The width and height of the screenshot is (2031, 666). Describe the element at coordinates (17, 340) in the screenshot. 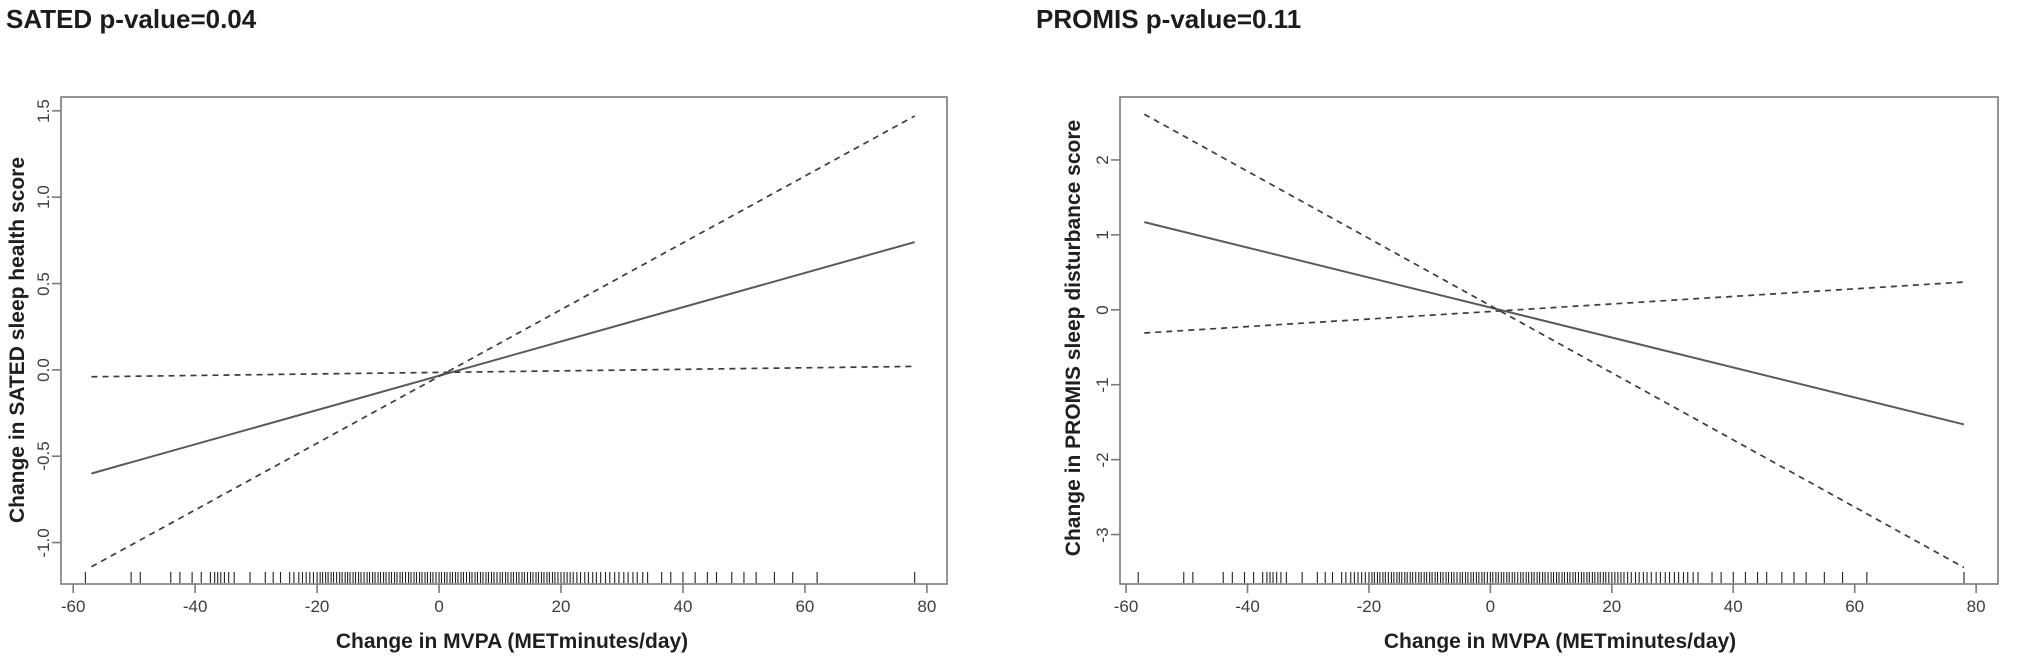

I see `sated-y-axis-label: Change in SATED sleep health score` at that location.